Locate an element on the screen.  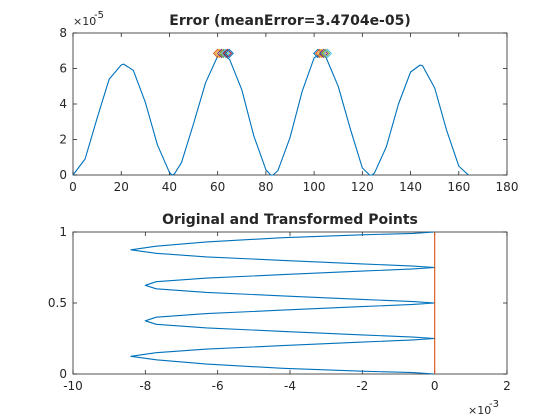
points-plot-title: Original and Transformed Points is located at coordinates (290, 220).